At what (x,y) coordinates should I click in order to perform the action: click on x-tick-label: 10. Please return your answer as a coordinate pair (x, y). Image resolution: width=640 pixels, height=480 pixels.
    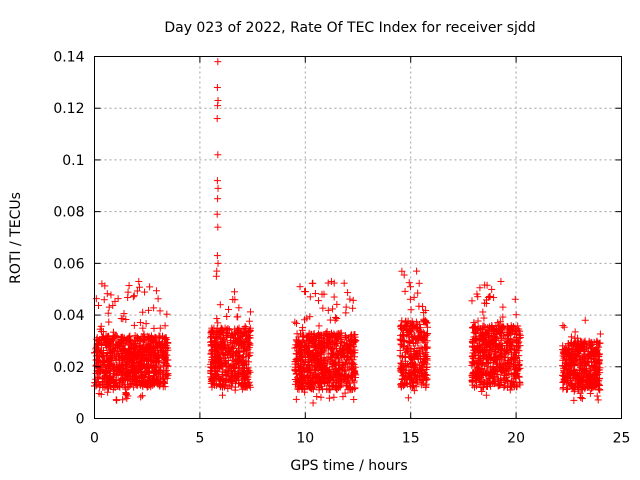
    Looking at the image, I should click on (305, 439).